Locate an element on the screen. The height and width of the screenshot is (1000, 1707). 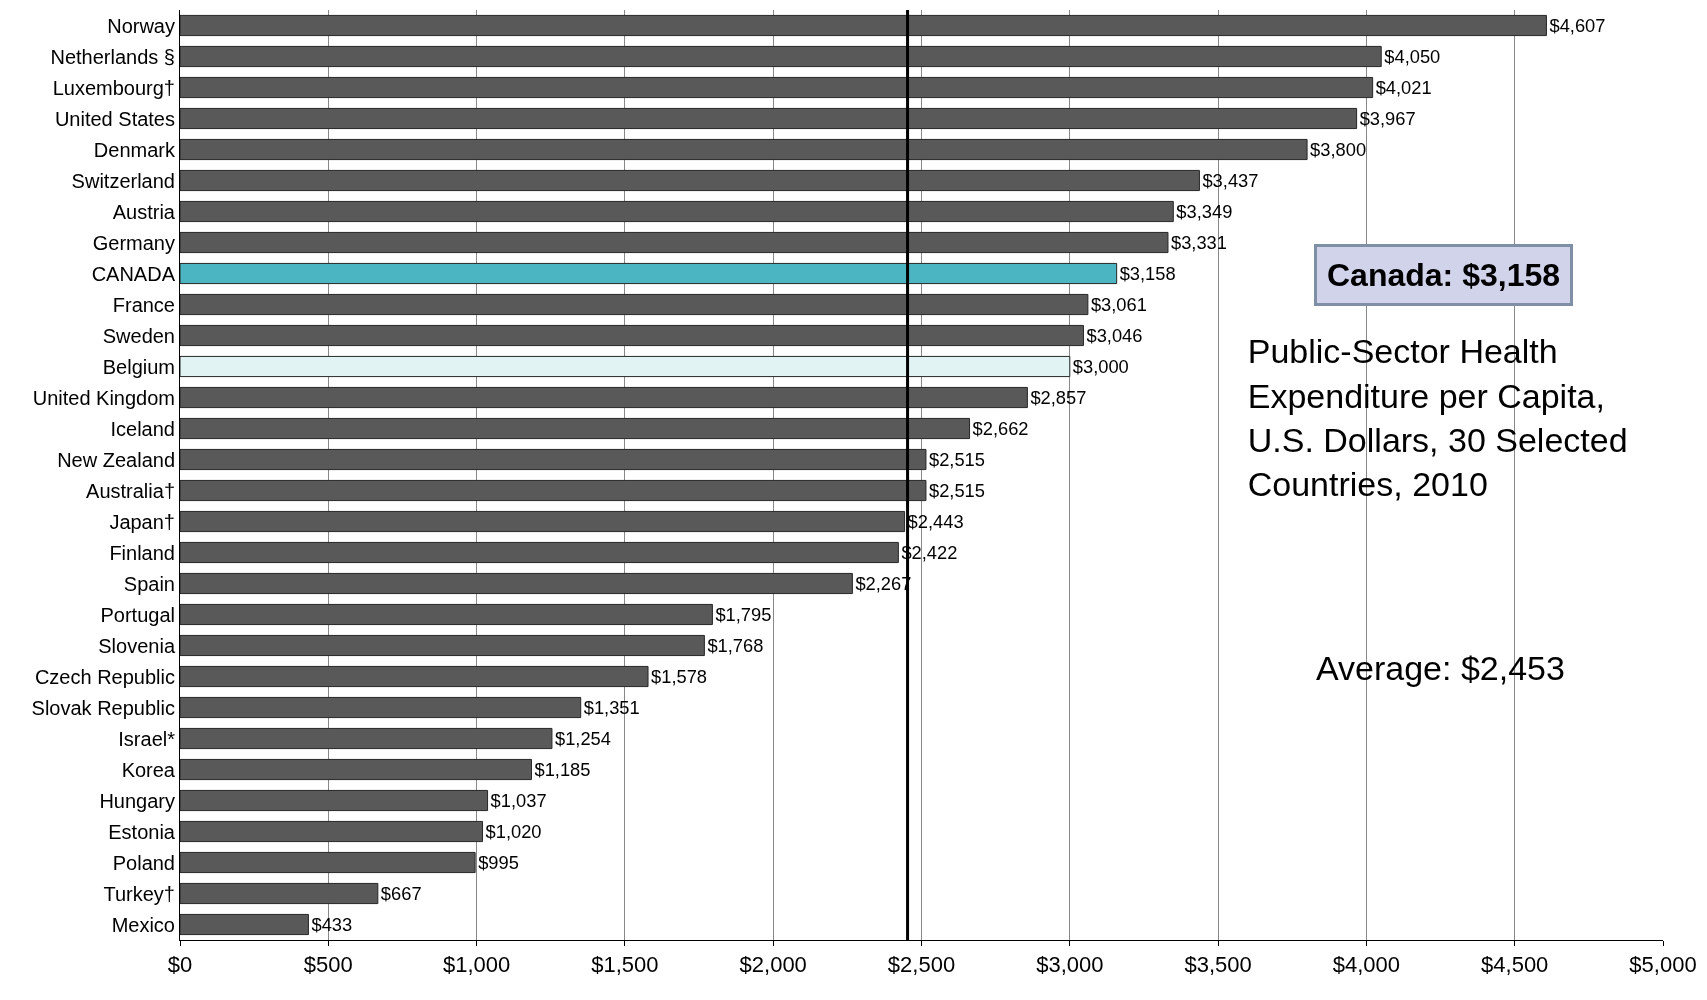
y-tick-label: Hungary is located at coordinates (137, 800).